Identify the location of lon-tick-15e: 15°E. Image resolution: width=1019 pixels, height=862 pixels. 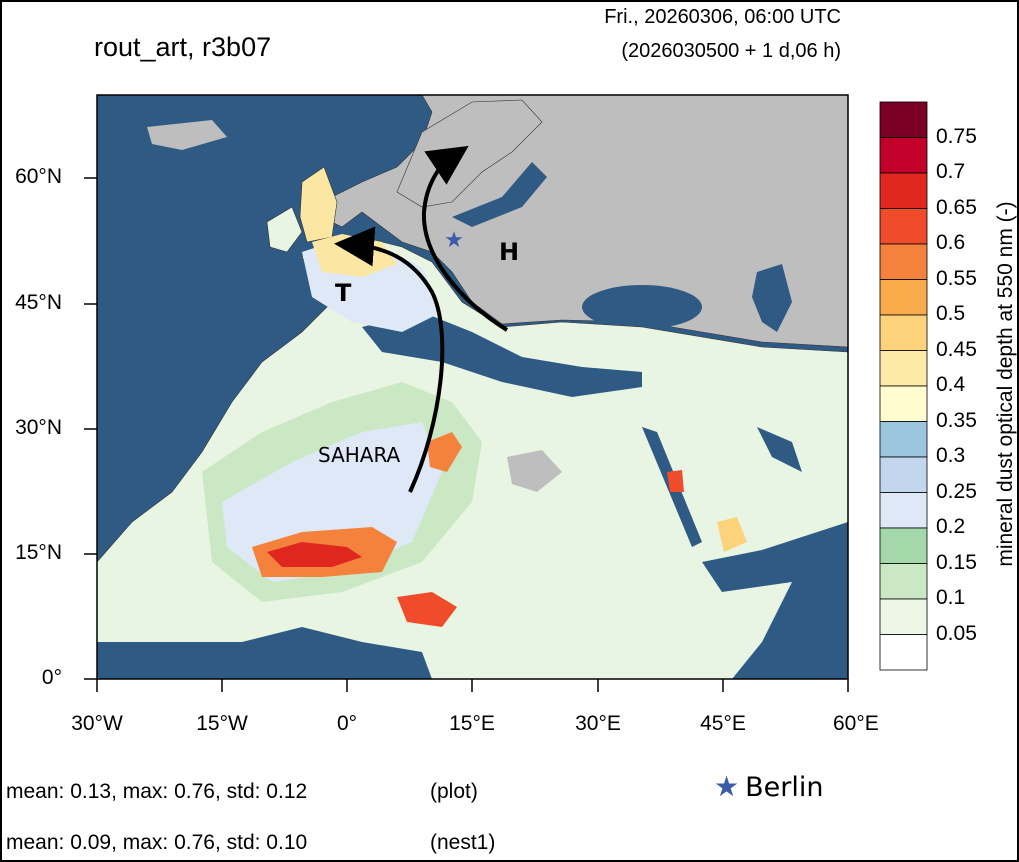
(472, 723).